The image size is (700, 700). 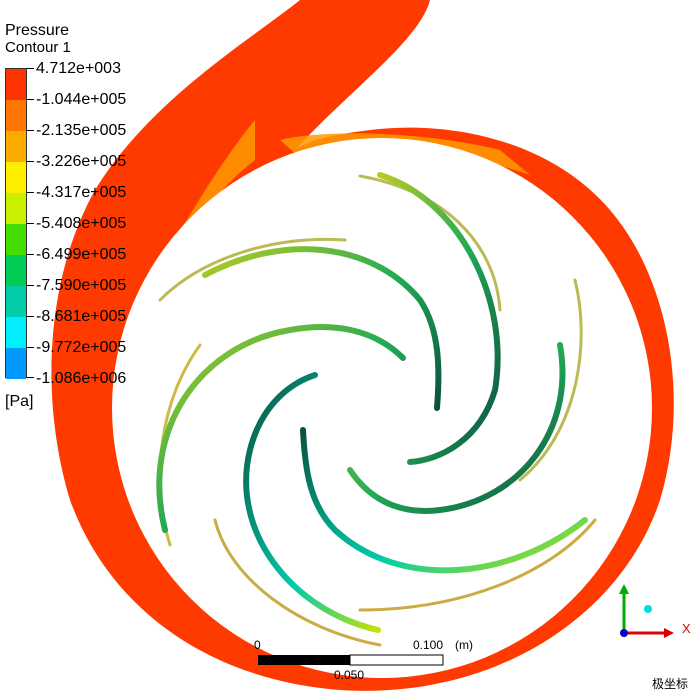 What do you see at coordinates (646, 611) in the screenshot?
I see `axis-triad` at bounding box center [646, 611].